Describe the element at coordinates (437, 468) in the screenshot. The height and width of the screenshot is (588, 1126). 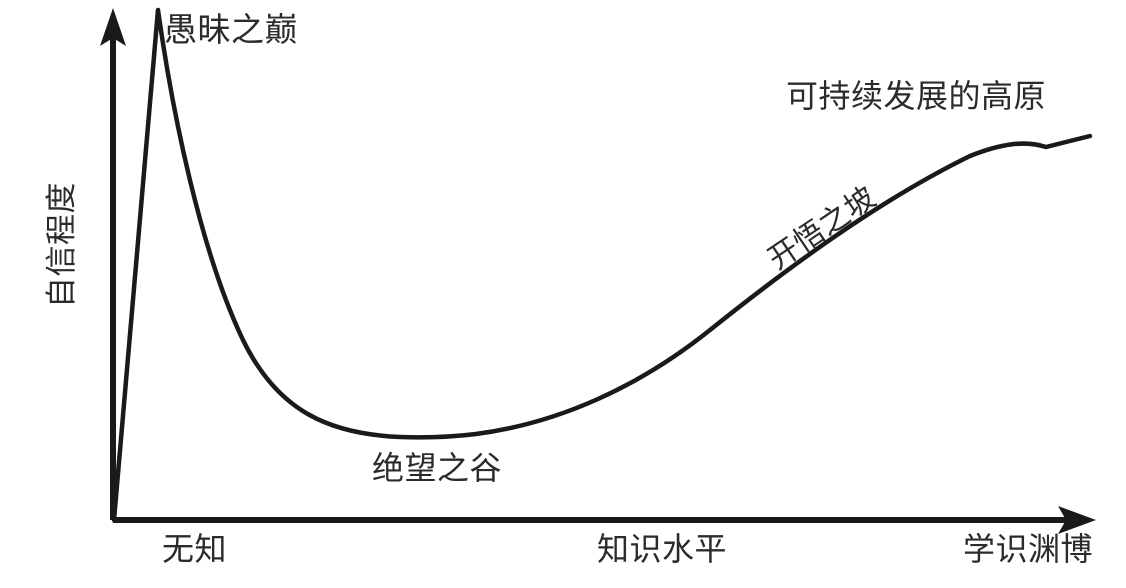
I see `annotation-valley: 绝望之谷` at that location.